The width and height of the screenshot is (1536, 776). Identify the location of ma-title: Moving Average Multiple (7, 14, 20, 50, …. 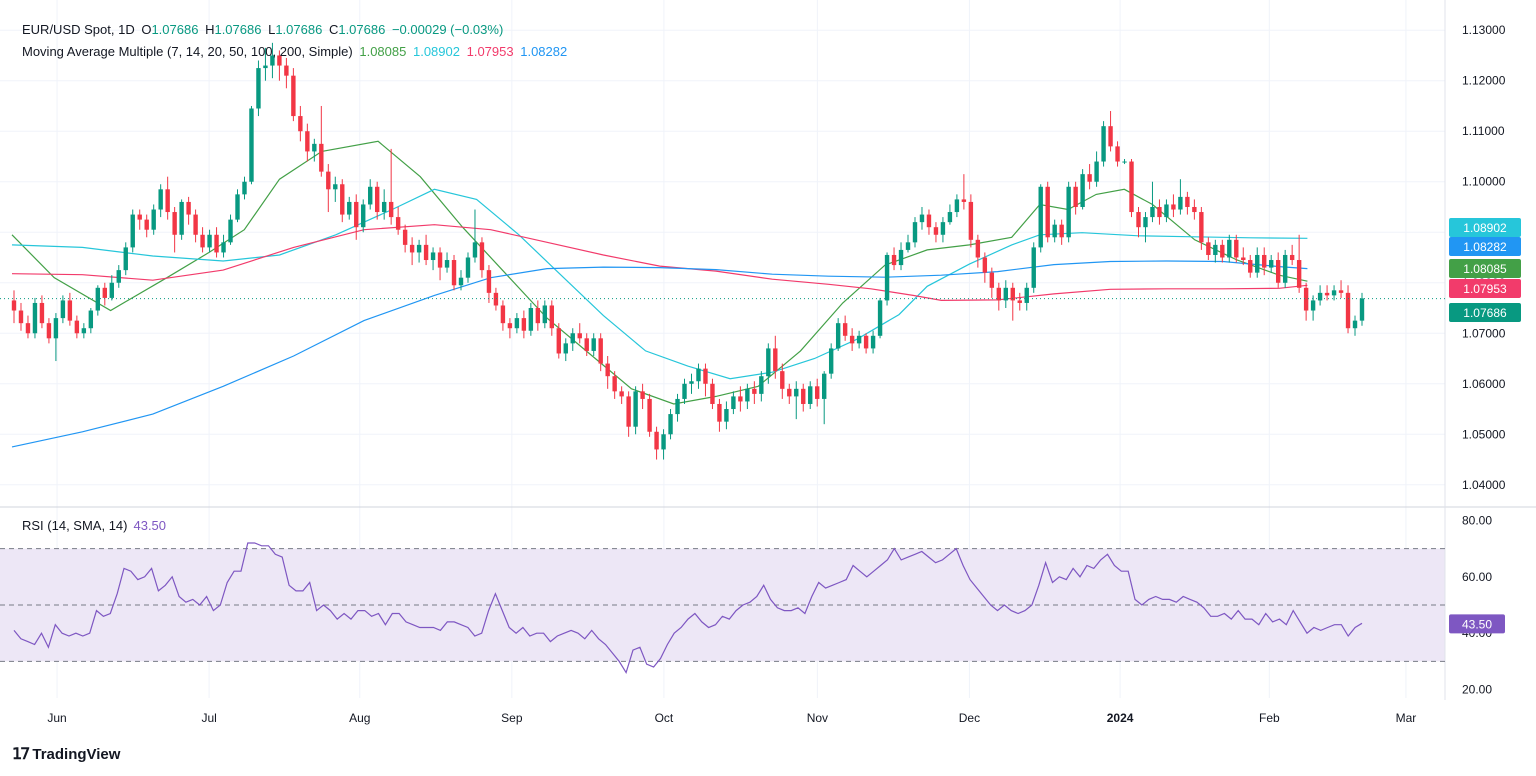
(187, 51).